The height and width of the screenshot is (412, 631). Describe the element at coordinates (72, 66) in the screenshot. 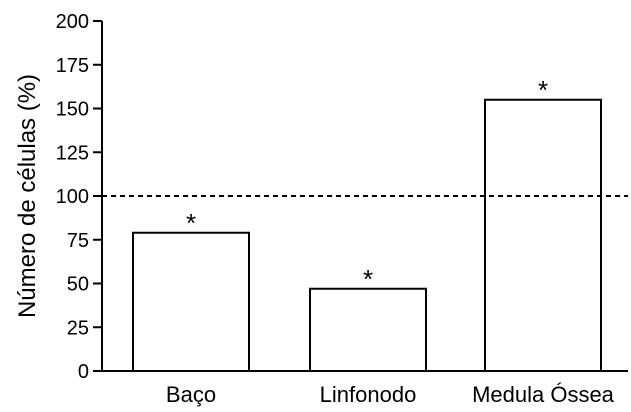

I see `y-tick-label: 175` at that location.